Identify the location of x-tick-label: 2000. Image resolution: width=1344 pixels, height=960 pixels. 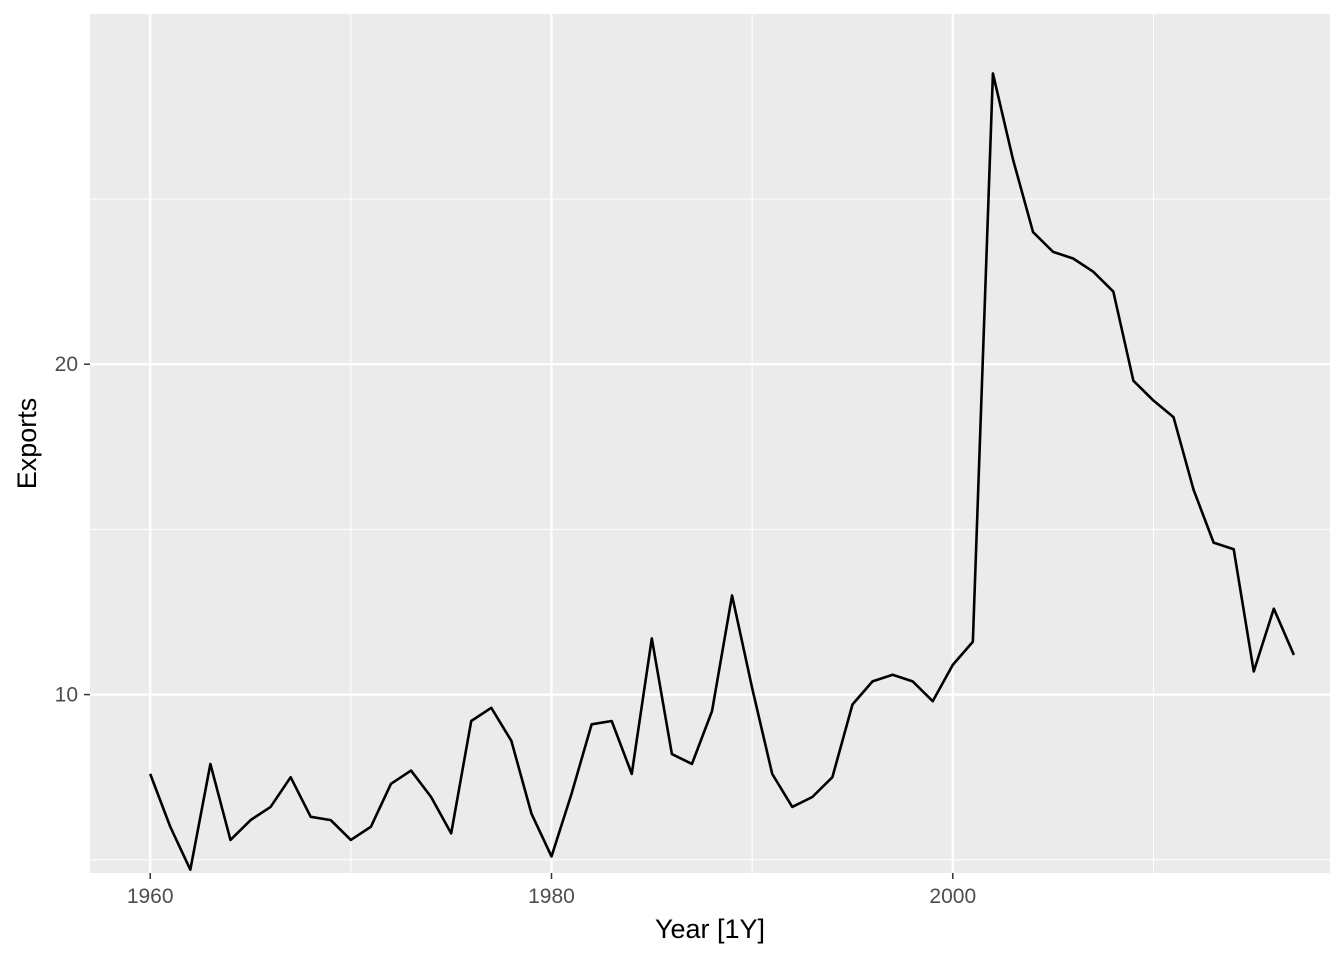
(952, 896).